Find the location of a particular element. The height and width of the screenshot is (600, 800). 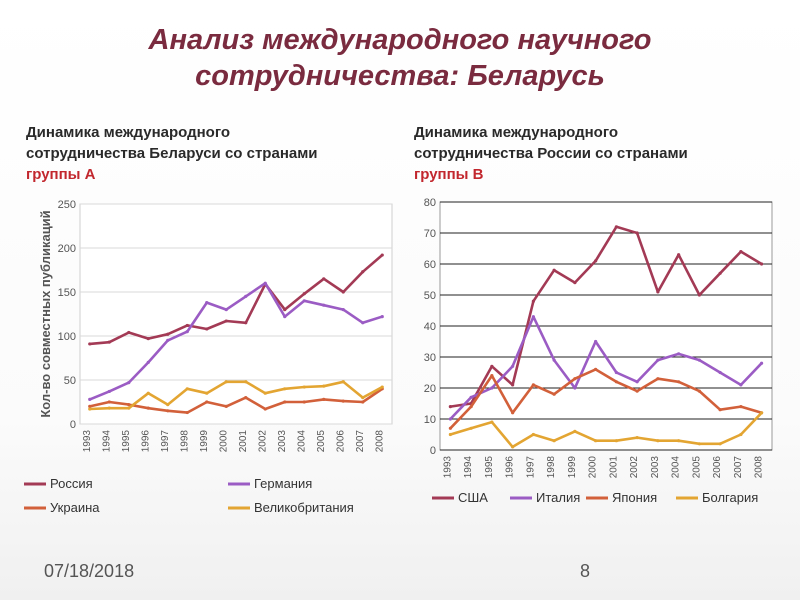

slide-title-line2: сотрудничества: Беларусь is located at coordinates (400, 76).